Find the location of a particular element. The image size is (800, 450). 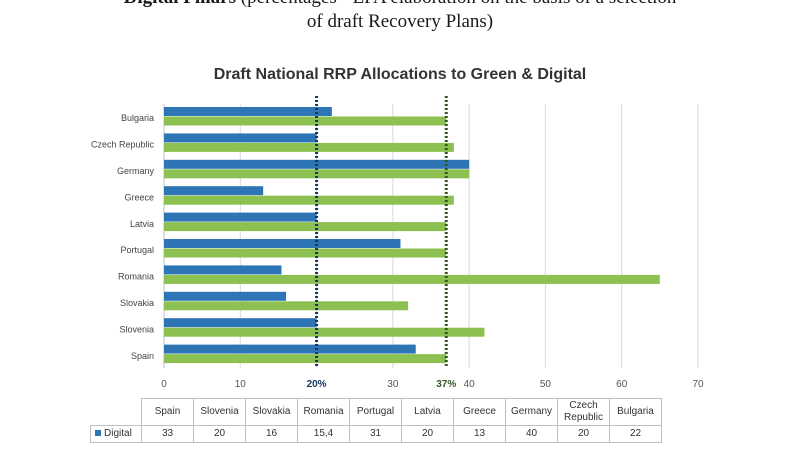

y-category-label: Germany is located at coordinates (136, 171).